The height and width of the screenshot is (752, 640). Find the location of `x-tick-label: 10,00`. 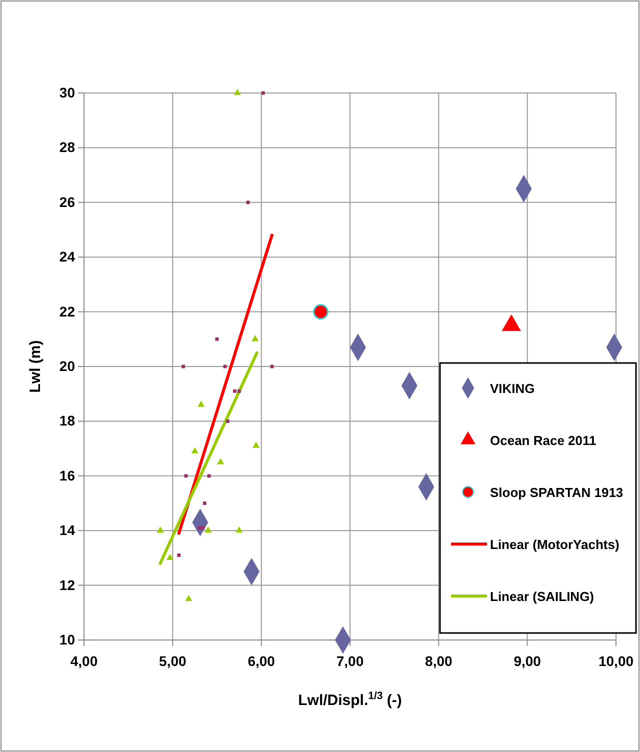

x-tick-label: 10,00 is located at coordinates (616, 660).